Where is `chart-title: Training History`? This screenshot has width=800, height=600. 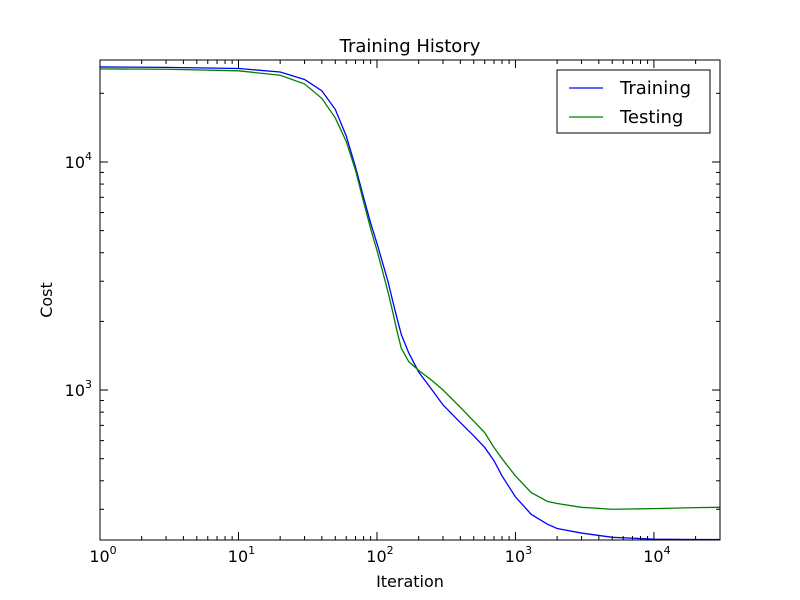 chart-title: Training History is located at coordinates (410, 46).